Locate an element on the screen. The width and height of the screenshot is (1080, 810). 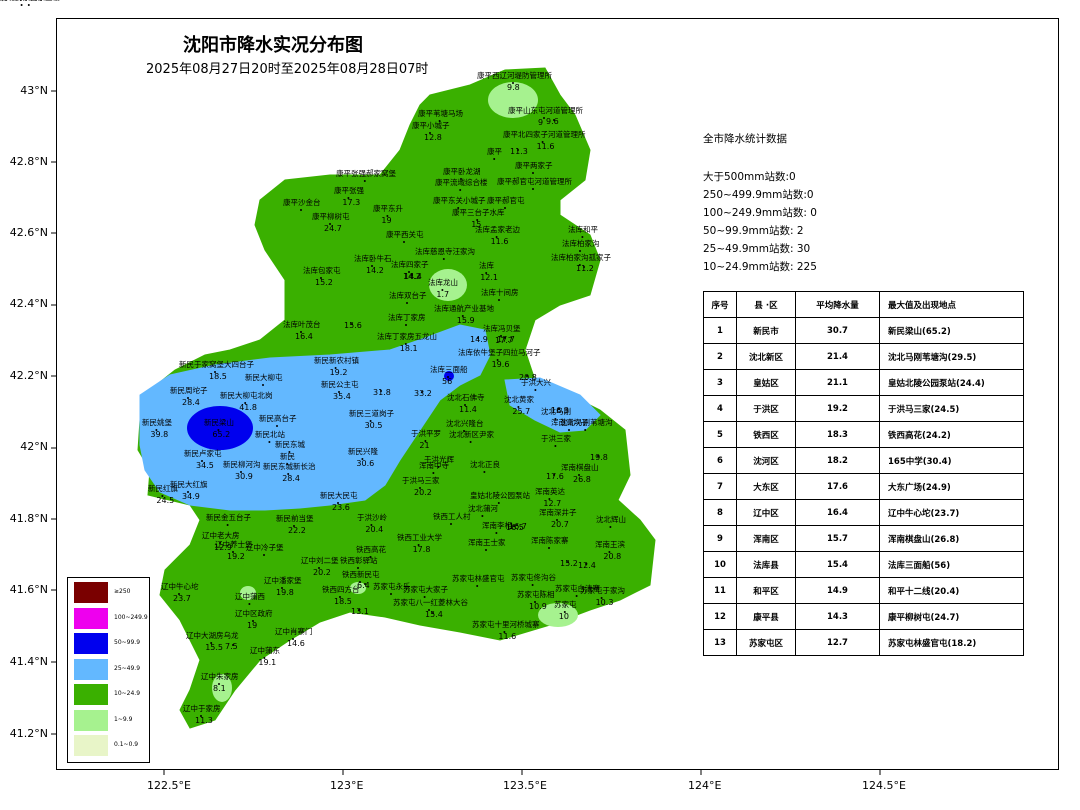
station-name: 铁西工人村 is located at coordinates (452, 516).